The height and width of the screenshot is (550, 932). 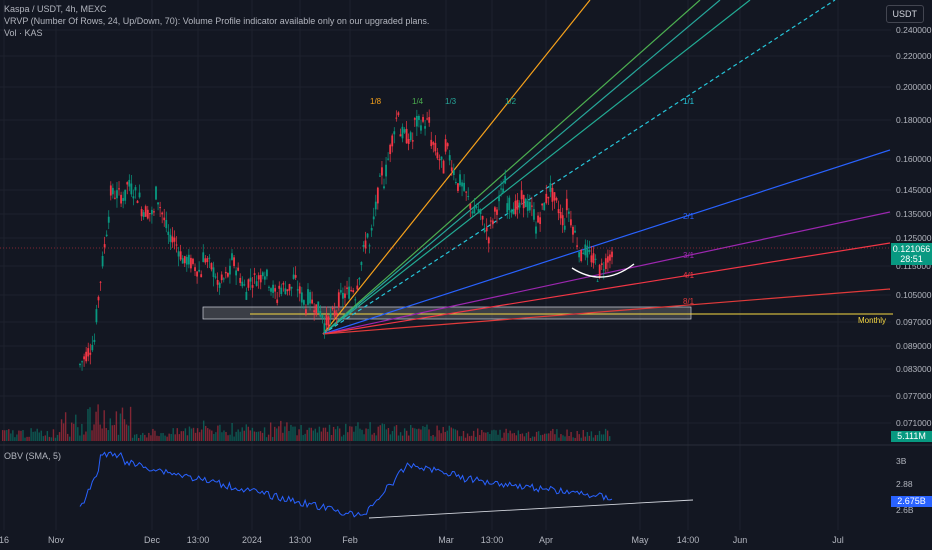 I want to click on obv-legend: OBV (SMA, 5), so click(x=33, y=456).